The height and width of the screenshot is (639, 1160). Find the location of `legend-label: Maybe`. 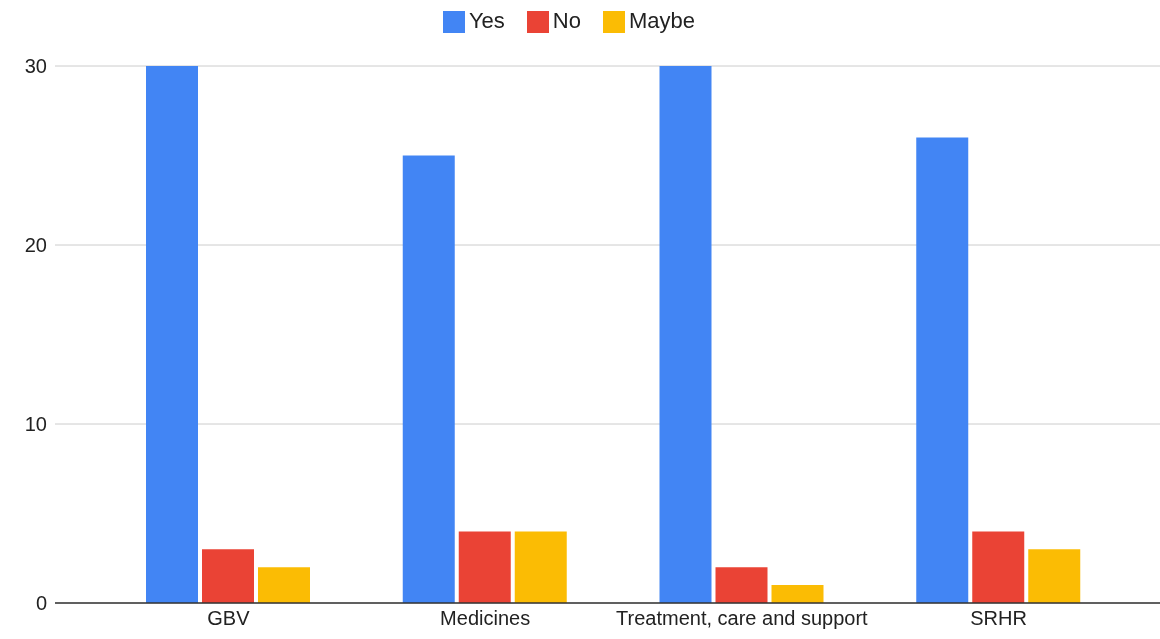

legend-label: Maybe is located at coordinates (662, 20).